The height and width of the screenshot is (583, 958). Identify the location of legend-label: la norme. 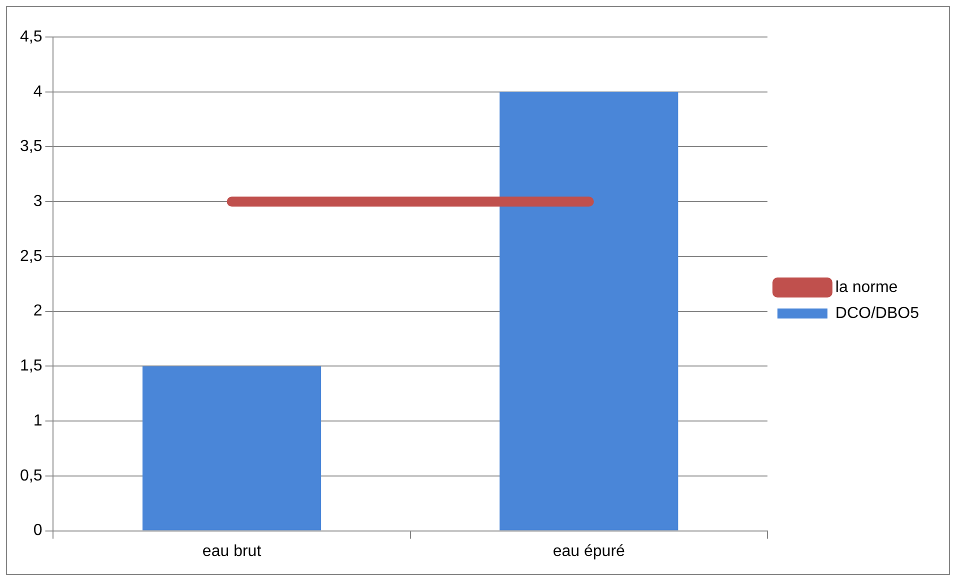
(866, 287).